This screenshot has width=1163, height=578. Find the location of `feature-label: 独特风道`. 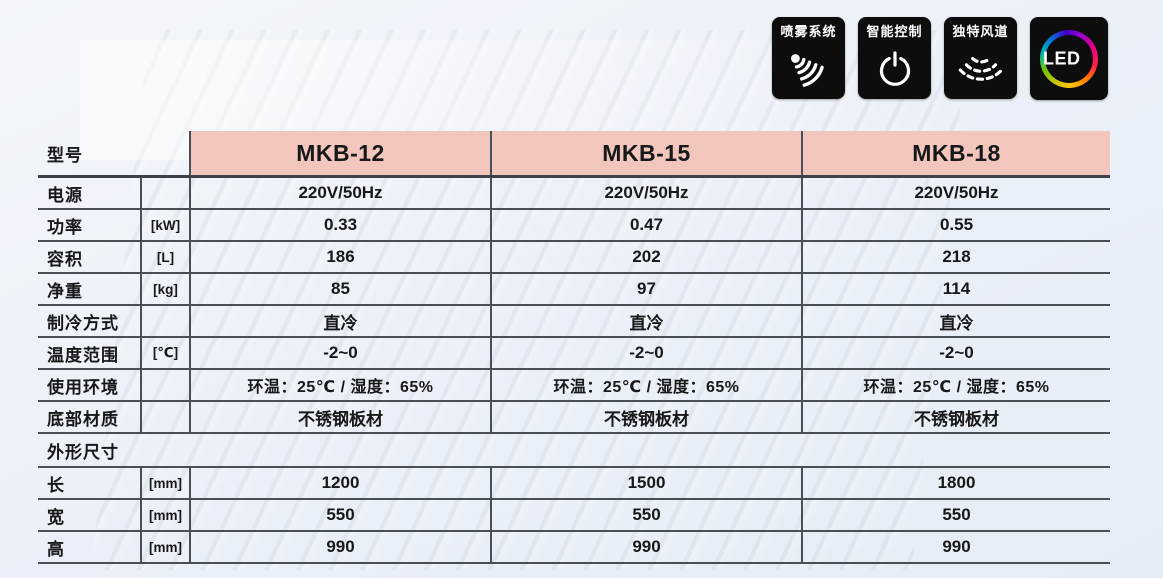

feature-label: 独特风道 is located at coordinates (980, 31).